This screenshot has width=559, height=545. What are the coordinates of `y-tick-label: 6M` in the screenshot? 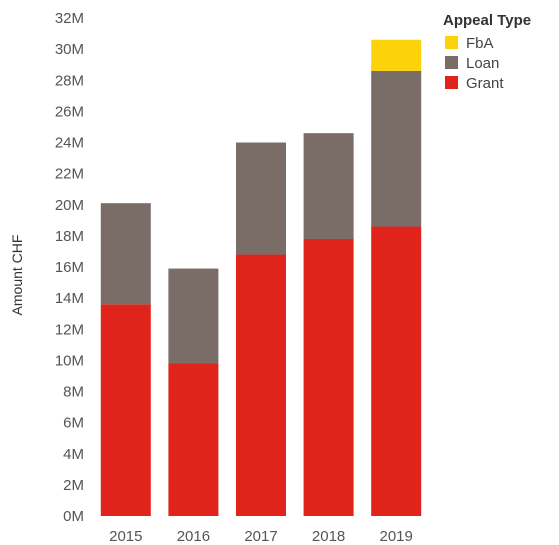 It's located at (73, 423).